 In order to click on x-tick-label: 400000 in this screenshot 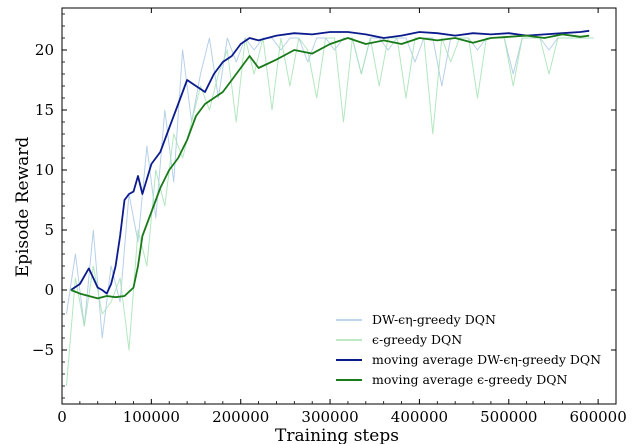, I will do `click(419, 417)`.